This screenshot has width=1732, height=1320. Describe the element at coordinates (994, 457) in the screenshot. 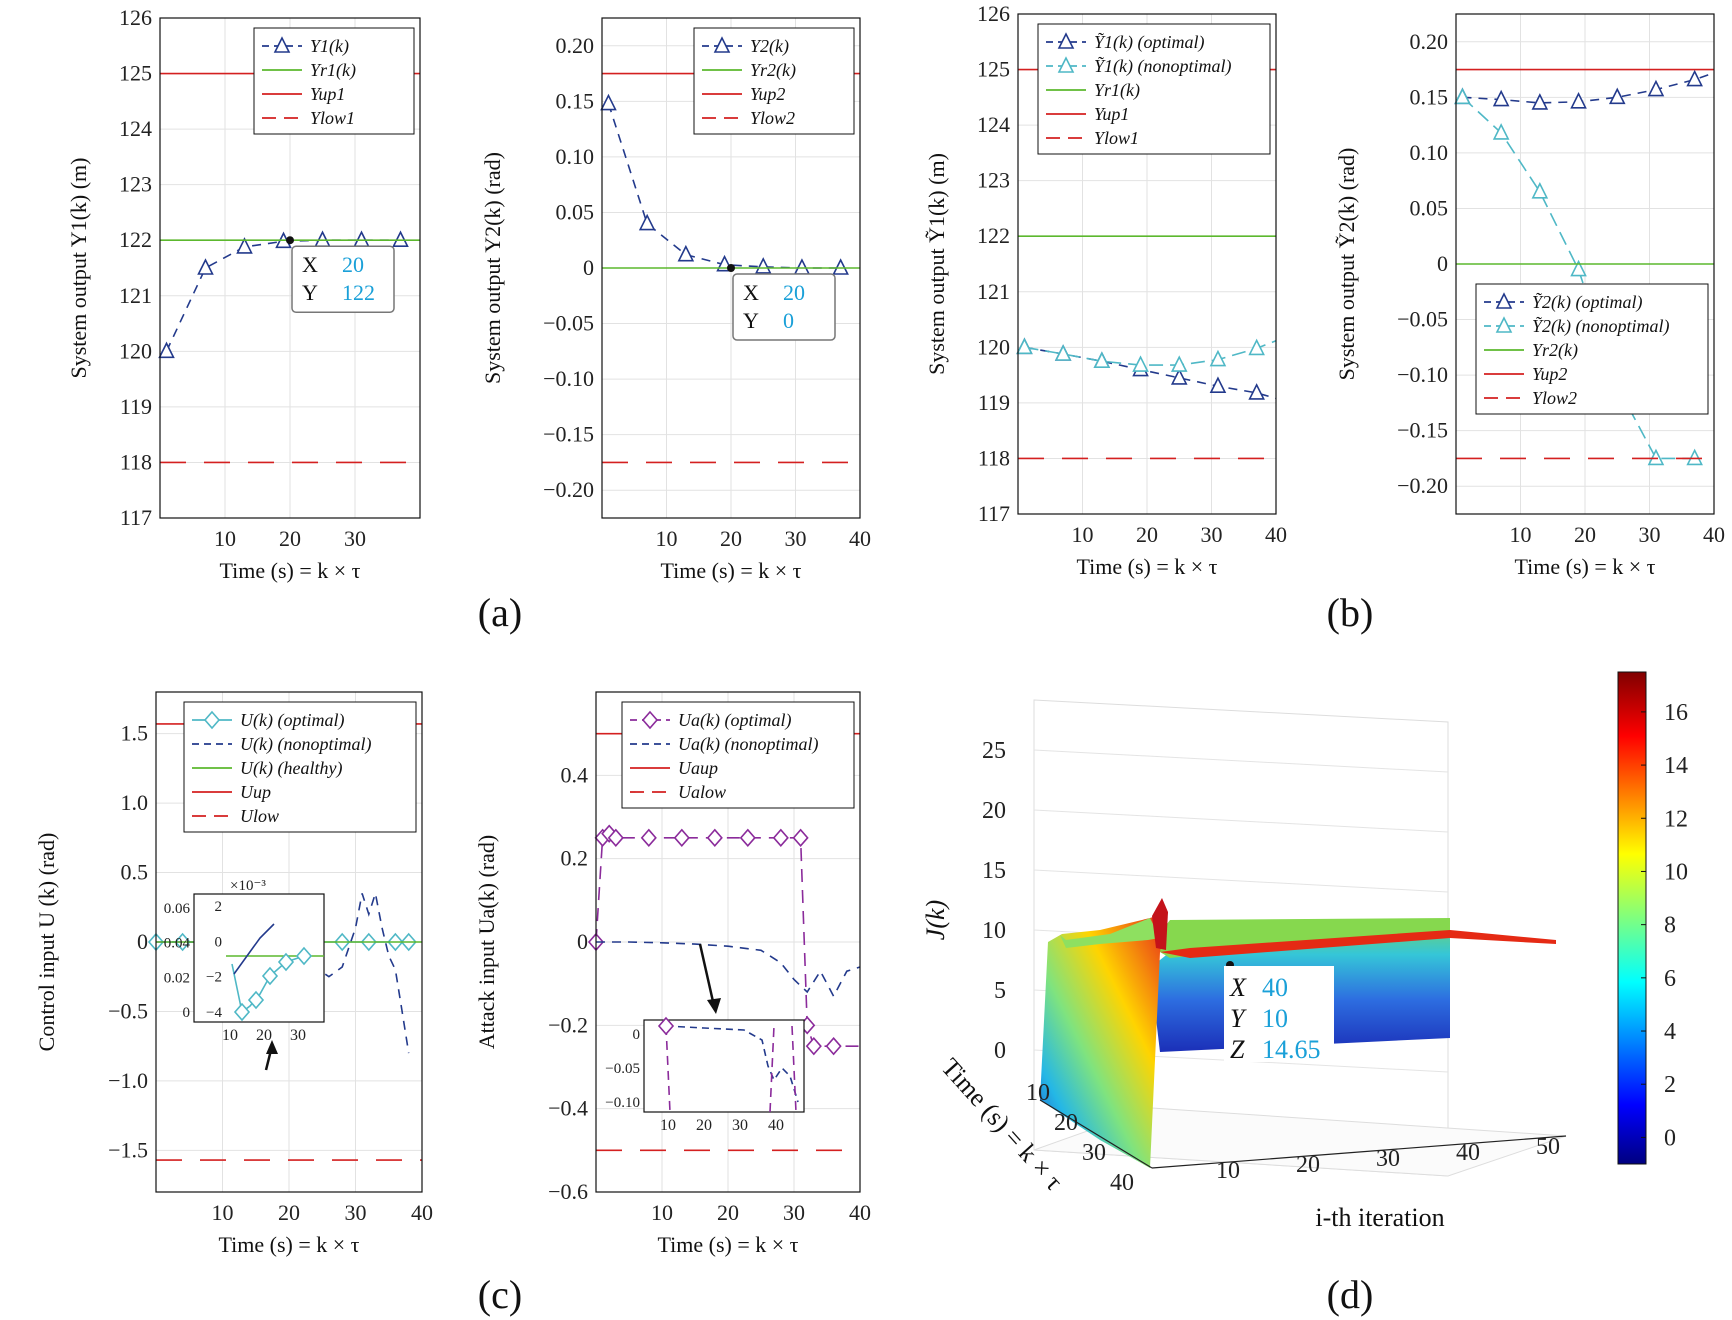

I see `y-tick-label-1: 118` at that location.